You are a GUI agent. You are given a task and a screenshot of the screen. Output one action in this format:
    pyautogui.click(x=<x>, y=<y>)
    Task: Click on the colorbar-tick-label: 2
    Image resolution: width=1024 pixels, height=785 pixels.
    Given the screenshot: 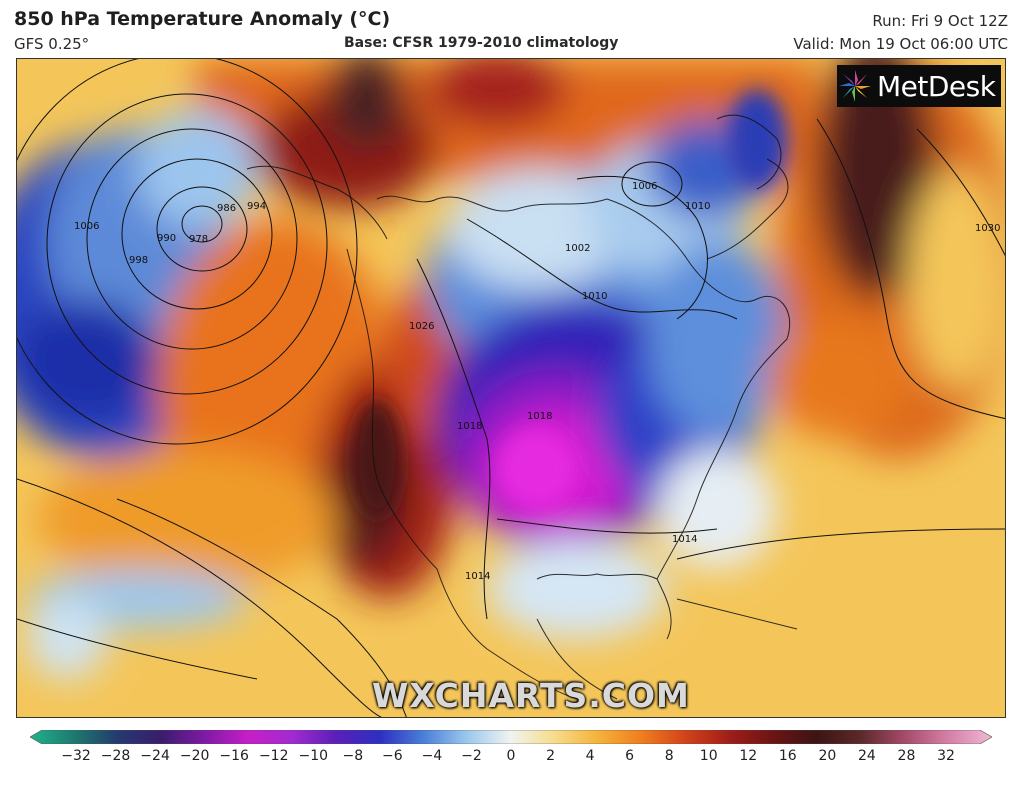 What is the action you would take?
    pyautogui.click(x=550, y=756)
    